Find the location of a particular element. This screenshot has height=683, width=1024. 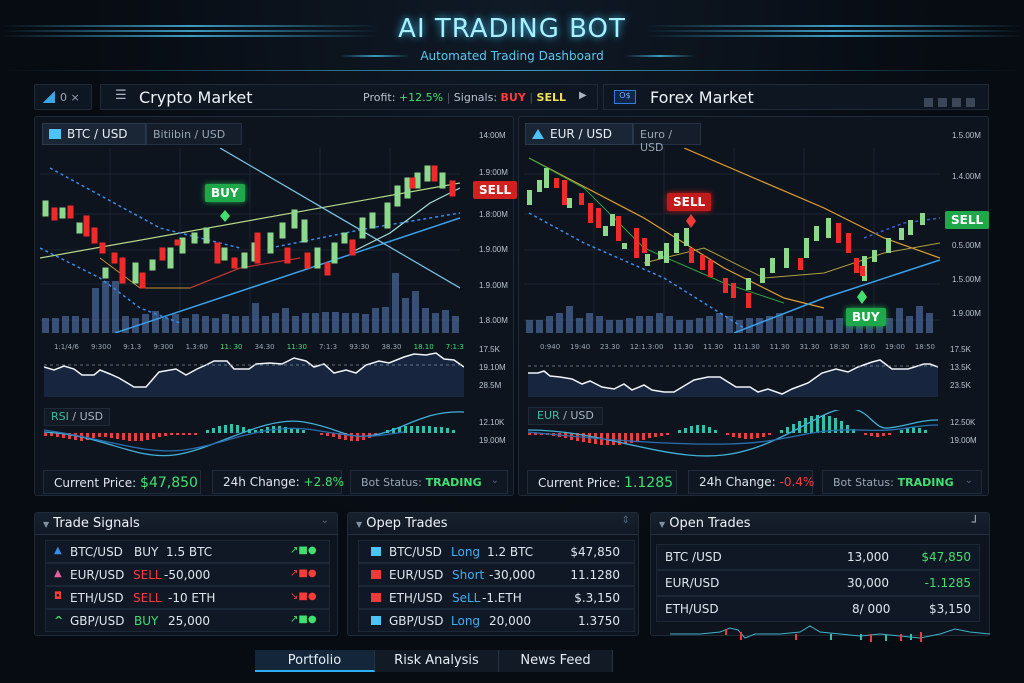

eur-usd-tab: EUR / USD is located at coordinates (579, 134).